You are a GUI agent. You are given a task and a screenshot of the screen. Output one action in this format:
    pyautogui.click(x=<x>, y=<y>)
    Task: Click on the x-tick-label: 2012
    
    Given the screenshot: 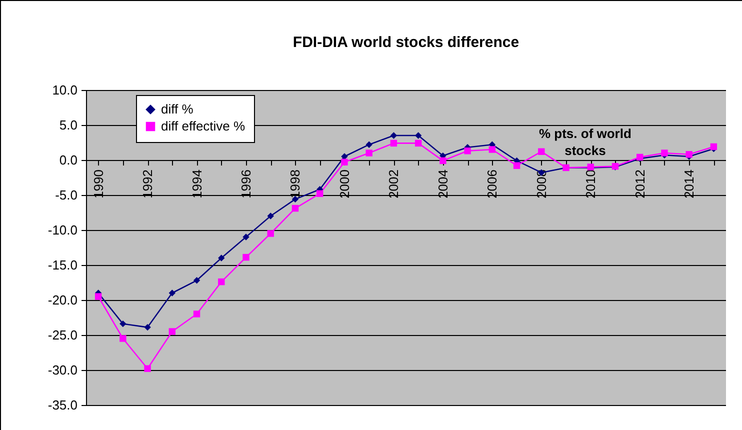 What is the action you would take?
    pyautogui.click(x=640, y=184)
    